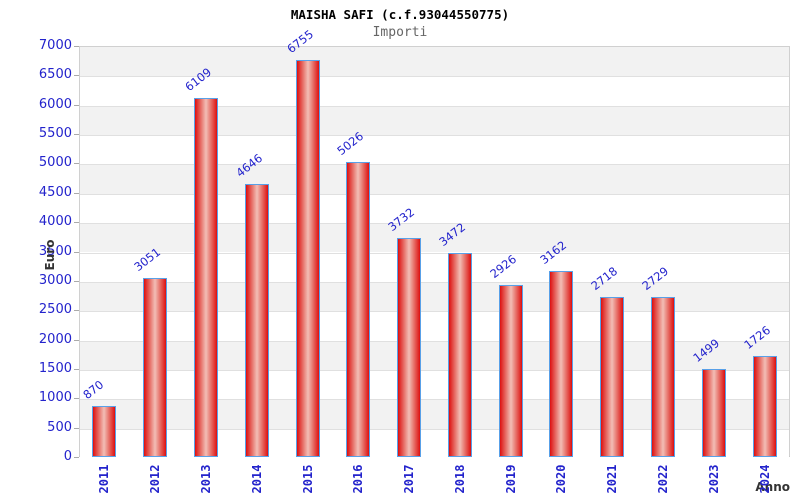 This screenshot has width=800, height=500. What do you see at coordinates (206, 479) in the screenshot?
I see `x-tick-label: 2013` at bounding box center [206, 479].